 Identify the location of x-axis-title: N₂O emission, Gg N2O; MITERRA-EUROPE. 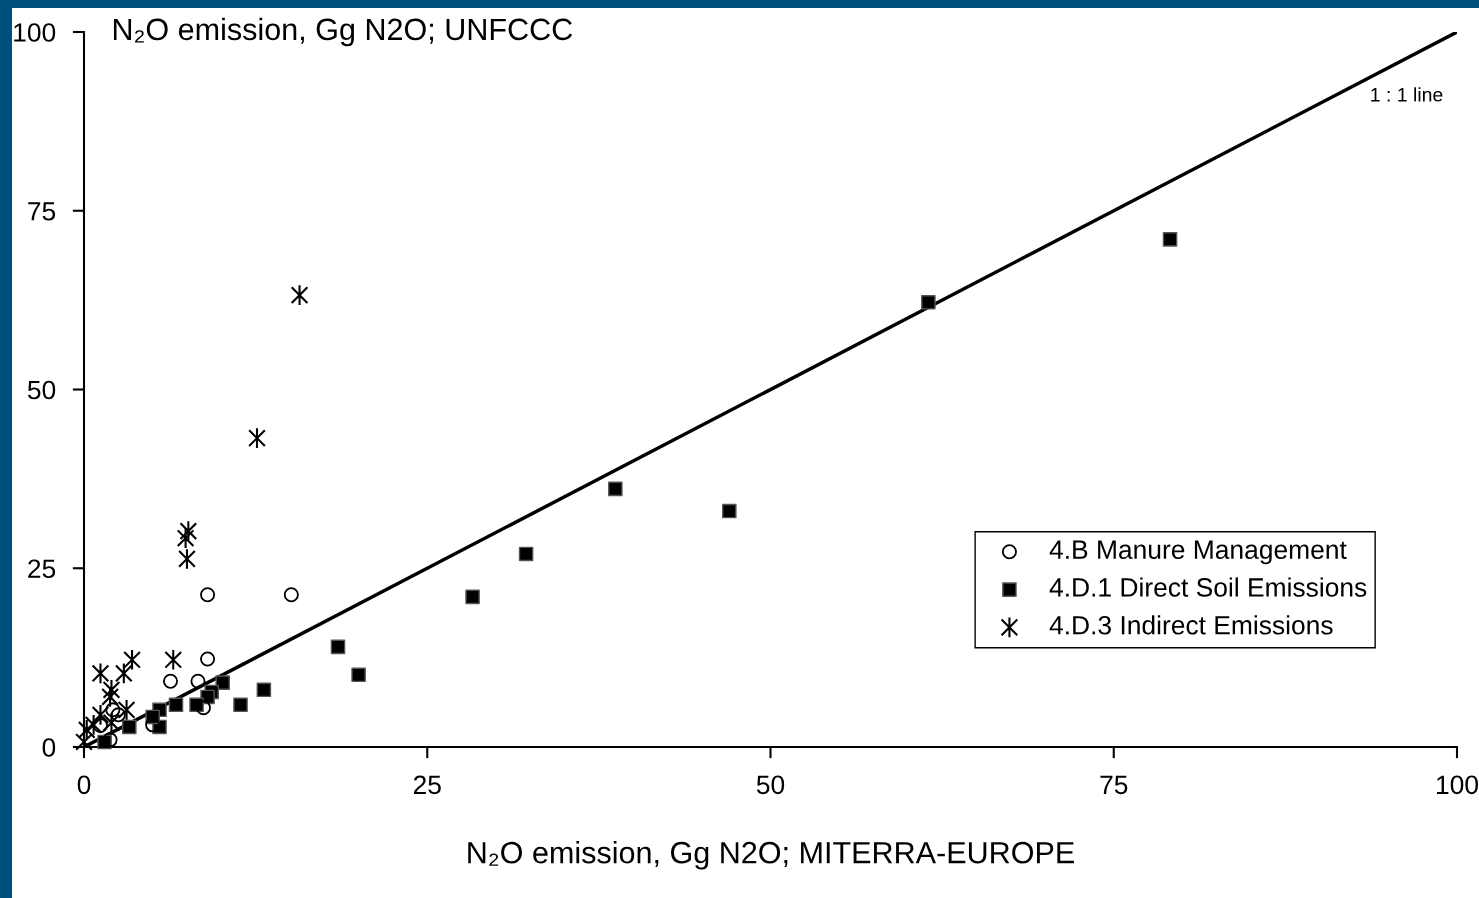
(771, 855).